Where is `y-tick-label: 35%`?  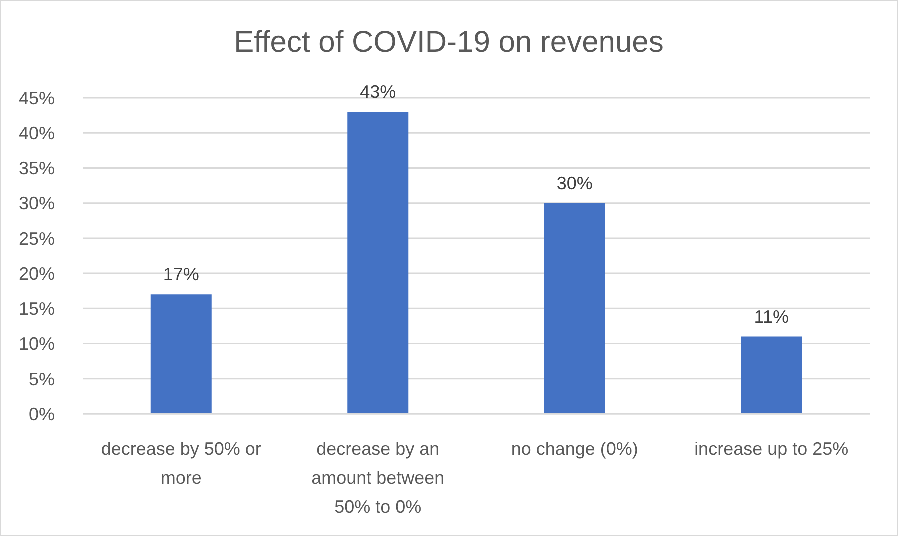
y-tick-label: 35% is located at coordinates (36, 168).